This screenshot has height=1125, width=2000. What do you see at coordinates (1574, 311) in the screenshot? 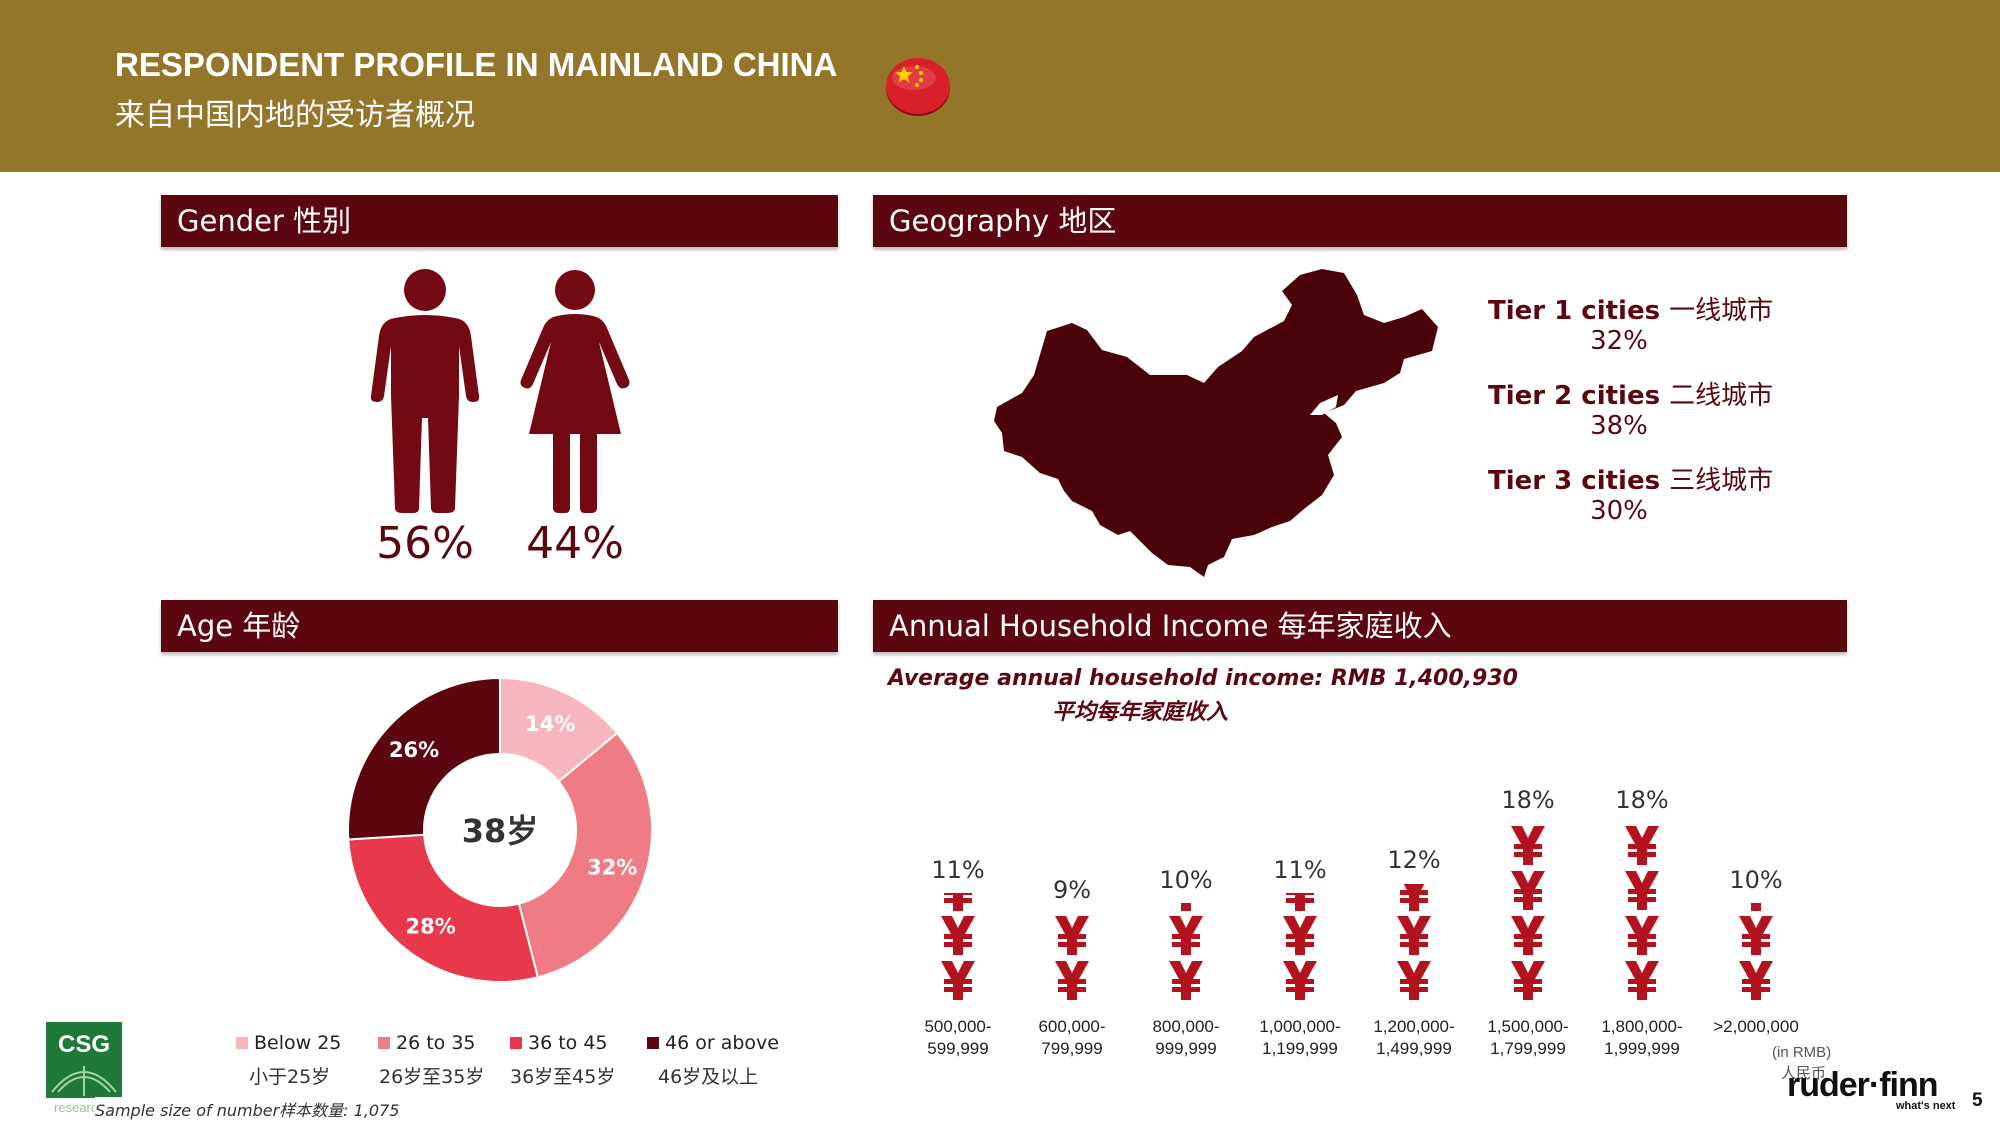
I see `tier1-label-en: Tier 1 cities` at bounding box center [1574, 311].